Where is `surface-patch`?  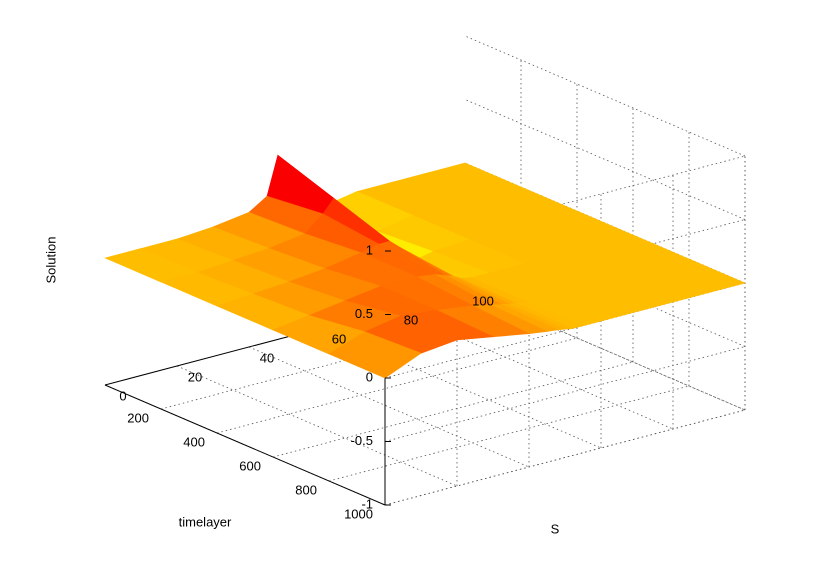 surface-patch is located at coordinates (375, 355).